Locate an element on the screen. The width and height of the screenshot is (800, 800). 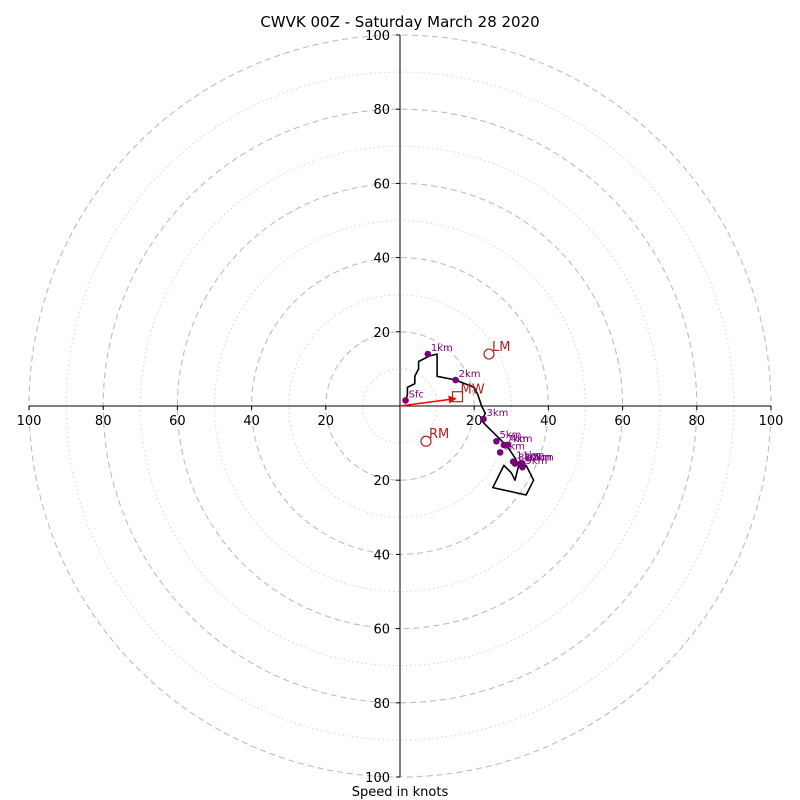
height-marker-label: 2km is located at coordinates (470, 374).